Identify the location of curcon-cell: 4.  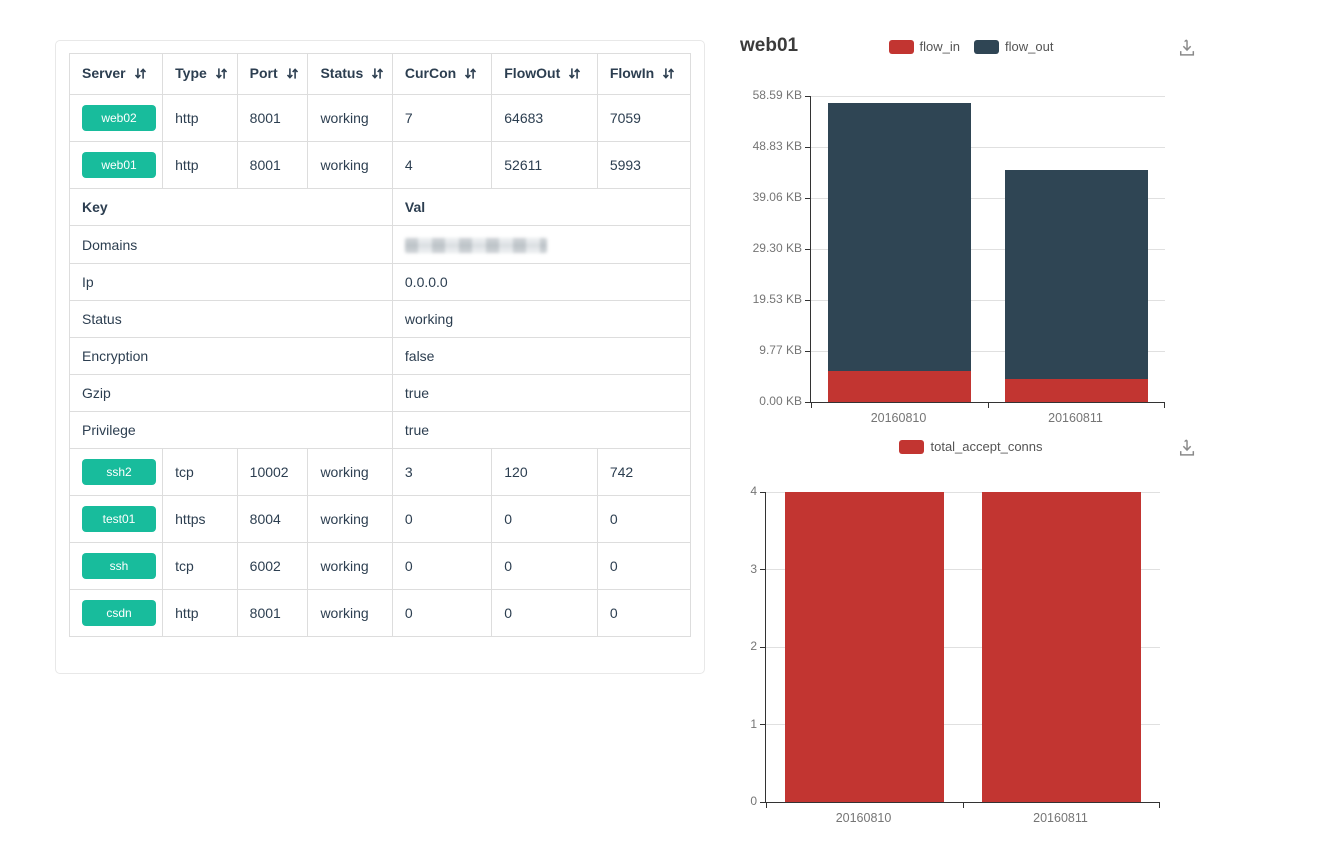
(442, 165).